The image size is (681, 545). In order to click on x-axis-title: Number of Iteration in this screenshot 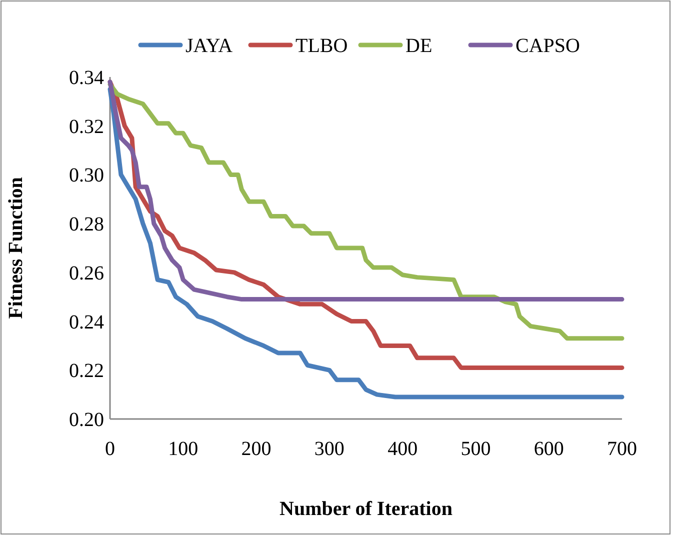, I will do `click(366, 509)`.